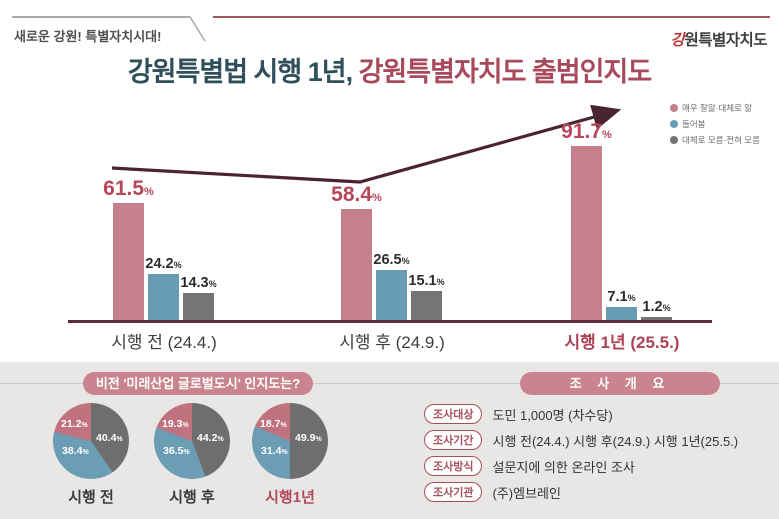 The height and width of the screenshot is (519, 779). I want to click on x-label-before: 시행 전 (24.4.), so click(164, 342).